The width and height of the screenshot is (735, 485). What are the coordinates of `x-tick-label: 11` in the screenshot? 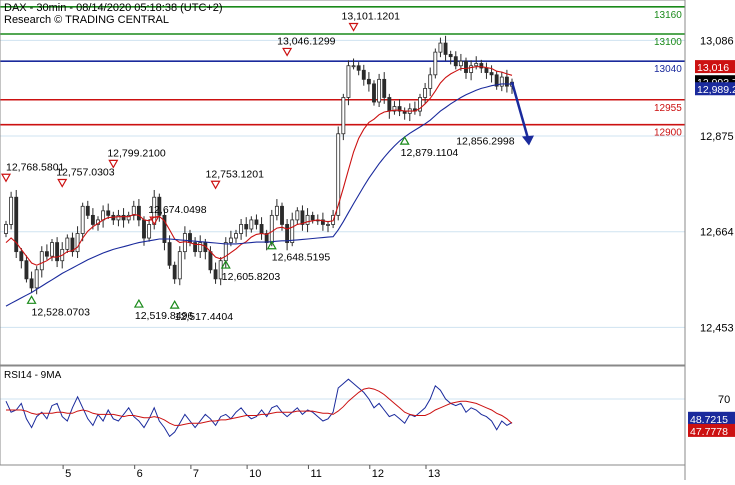 It's located at (315, 474).